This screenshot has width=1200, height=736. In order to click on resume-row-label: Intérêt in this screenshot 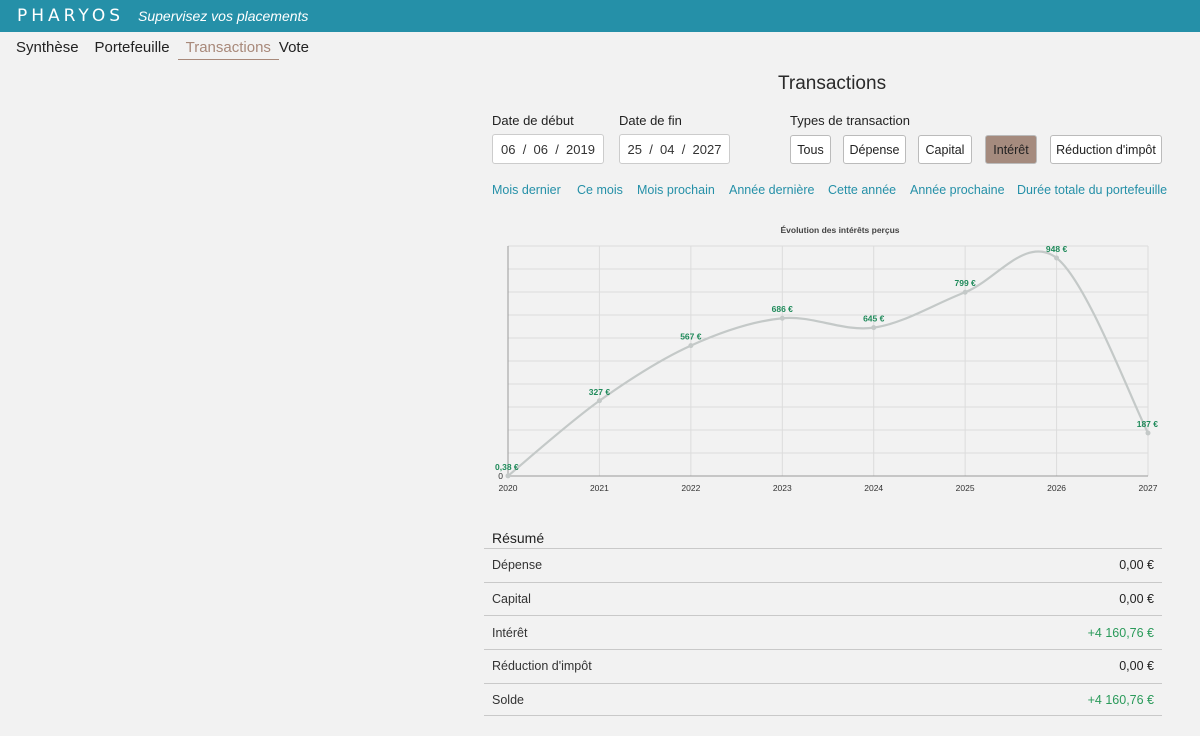, I will do `click(510, 632)`.